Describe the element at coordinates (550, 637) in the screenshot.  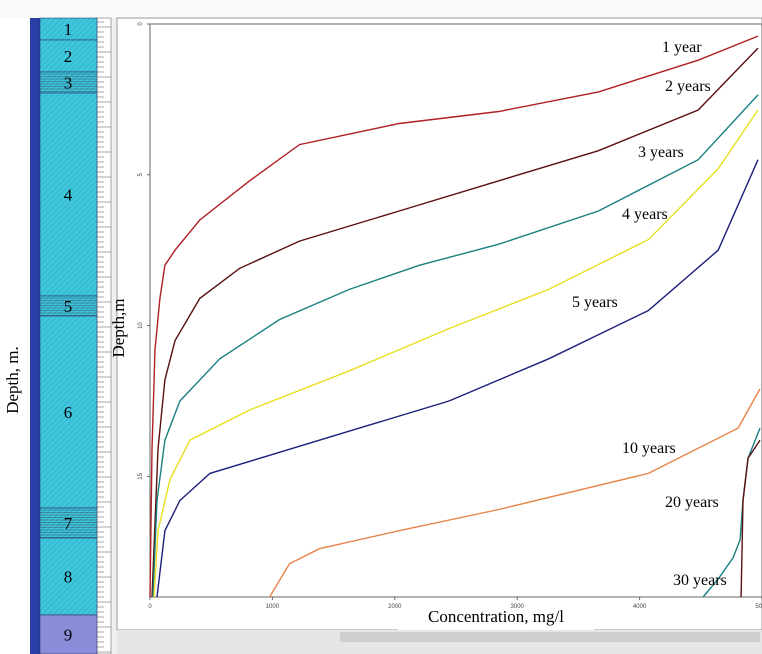
I see `scroll-thumb` at that location.